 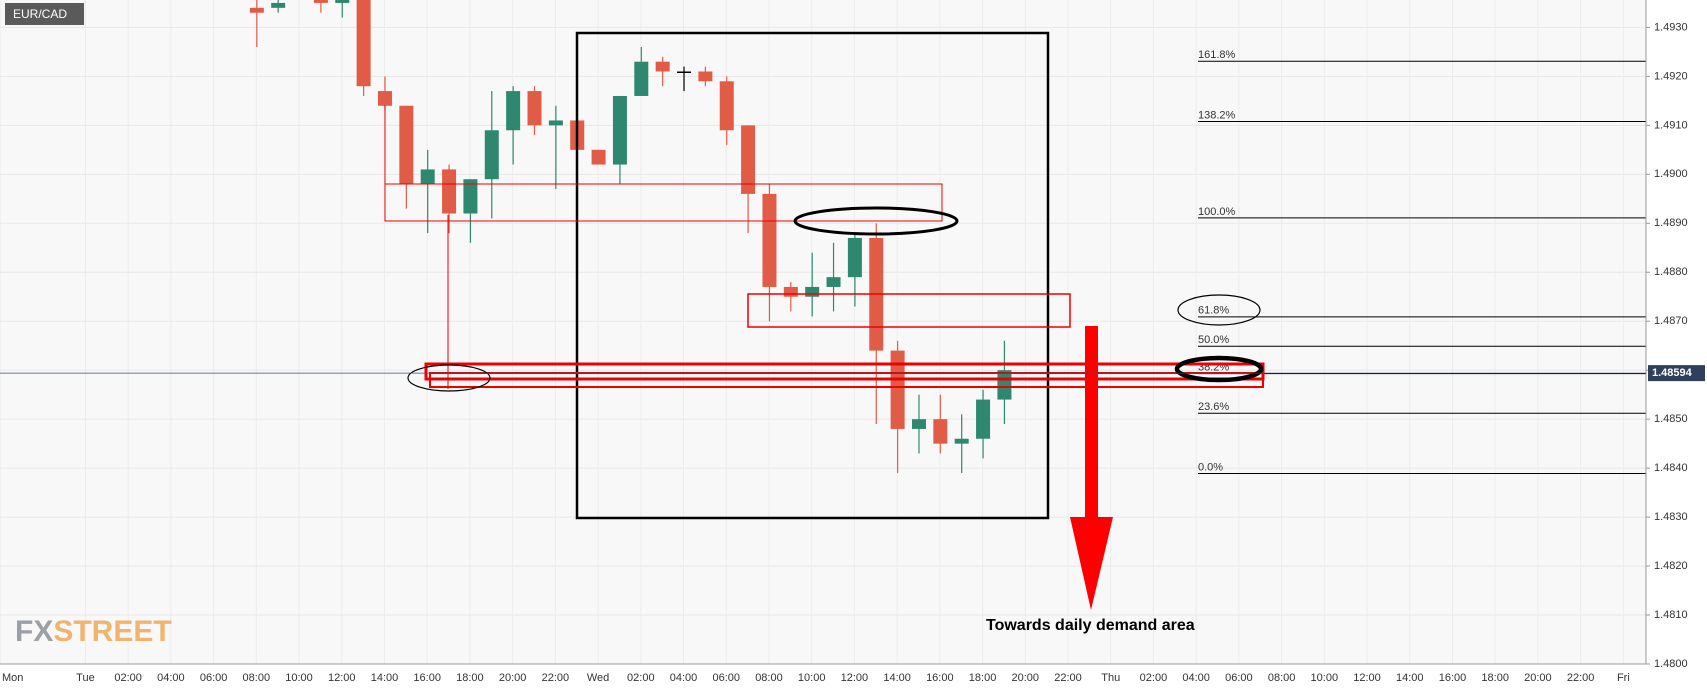 I want to click on fib-label: 23.6%, so click(x=1213, y=407).